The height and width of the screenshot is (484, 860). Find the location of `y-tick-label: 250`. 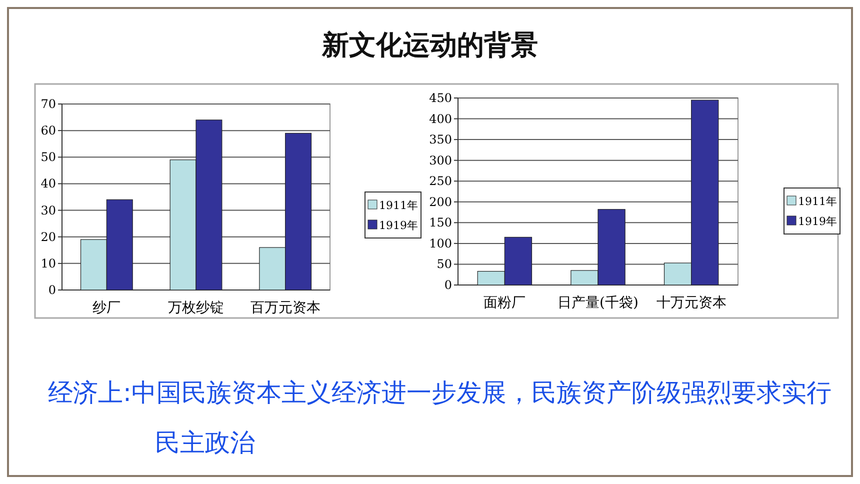

y-tick-label: 250 is located at coordinates (440, 181).